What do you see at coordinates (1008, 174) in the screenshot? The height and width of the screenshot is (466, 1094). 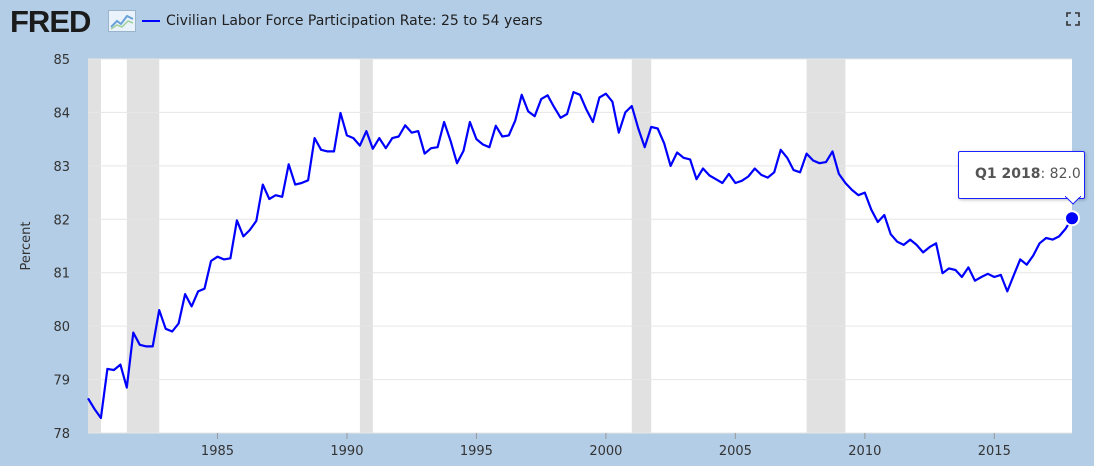 I see `tooltip-period: Q1 2018` at bounding box center [1008, 174].